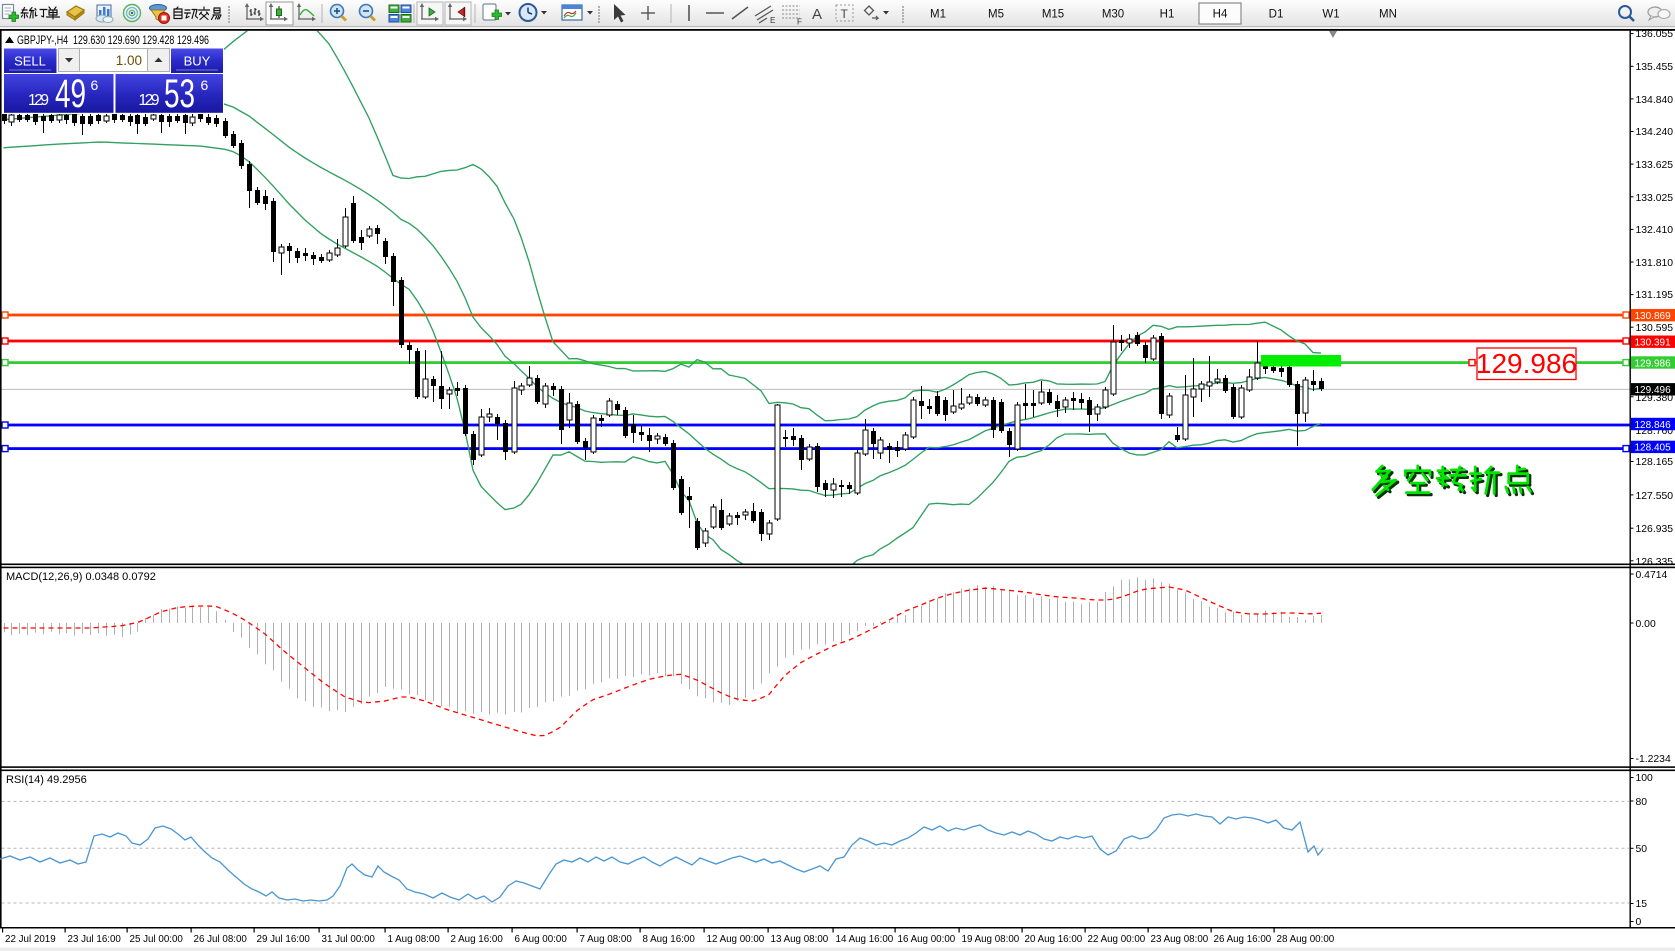 This screenshot has width=1675, height=951. What do you see at coordinates (284, 939) in the screenshot?
I see `svg-text: 29 Jul 16:00` at bounding box center [284, 939].